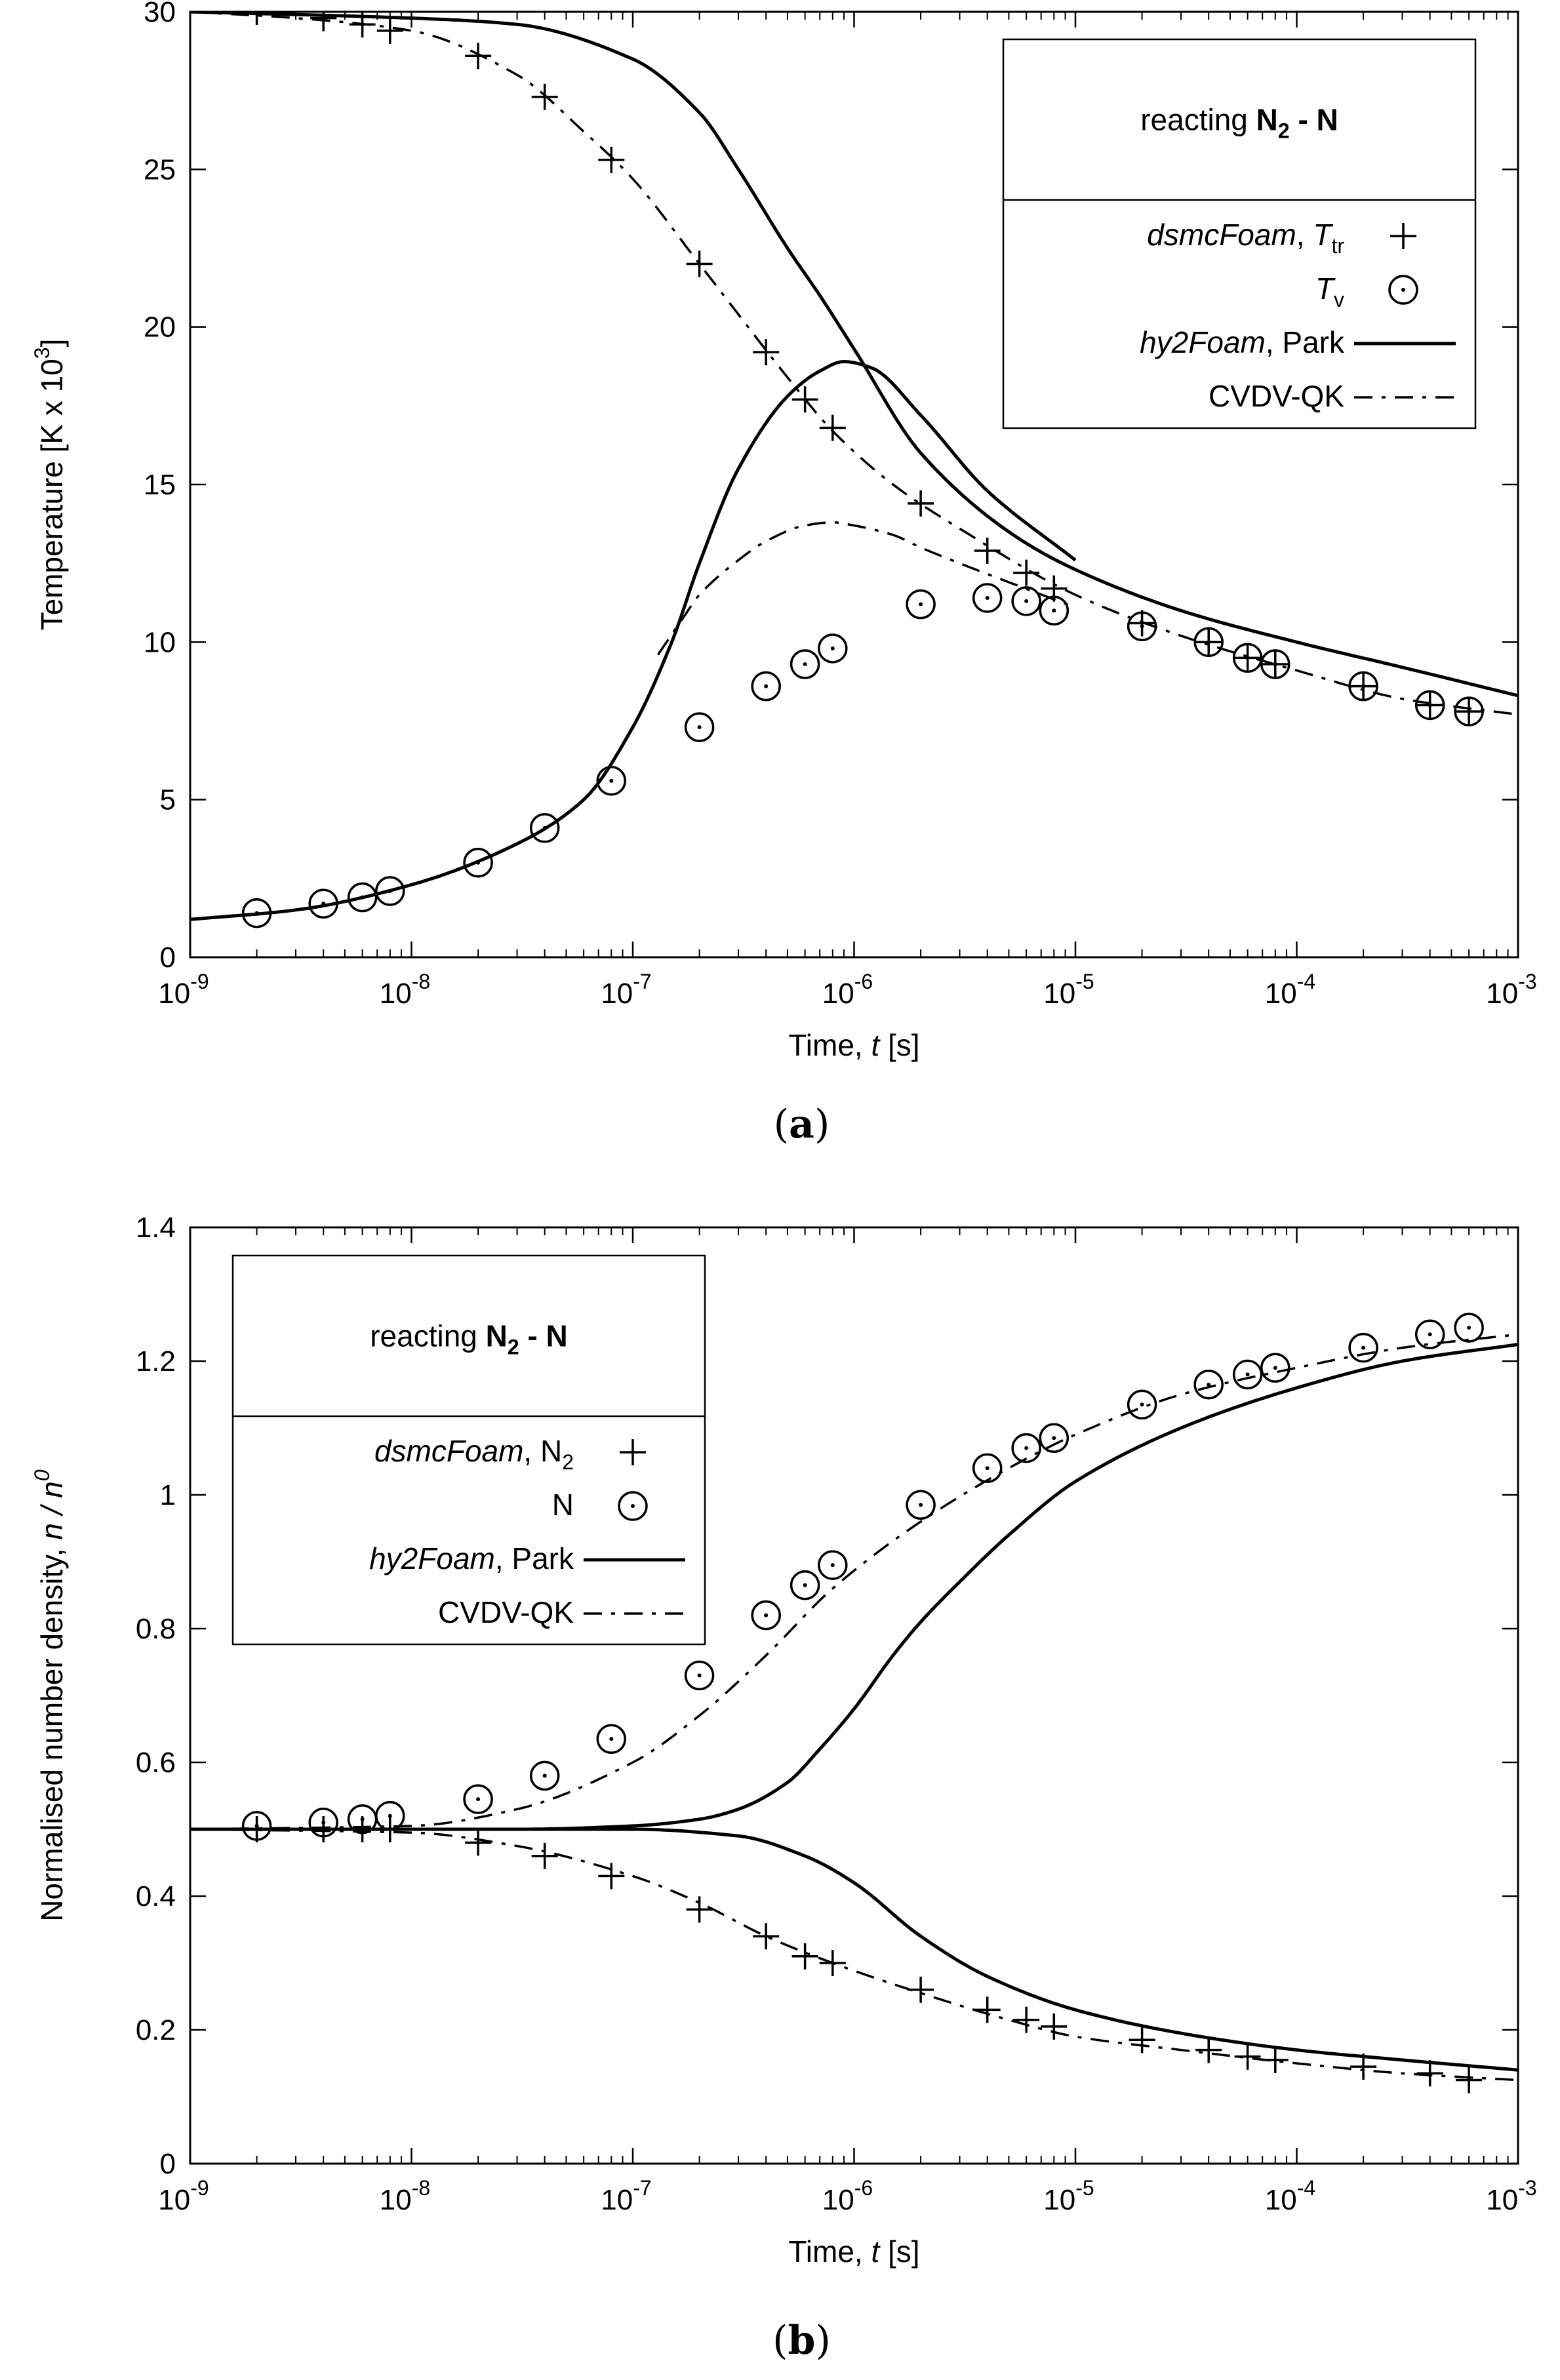  Describe the element at coordinates (513, 1347) in the screenshot. I see `legend-title-sub: 2` at that location.